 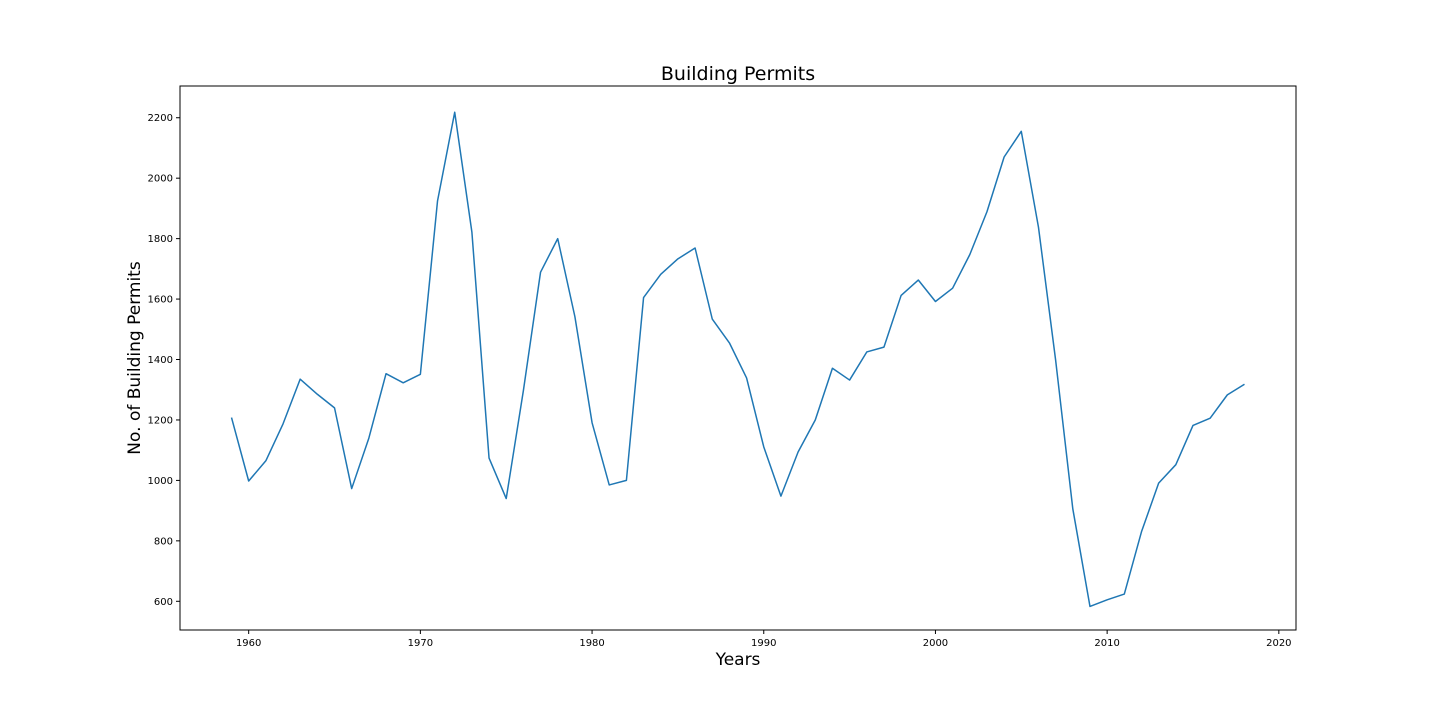 What do you see at coordinates (160, 420) in the screenshot?
I see `y-tick-label: 1200` at bounding box center [160, 420].